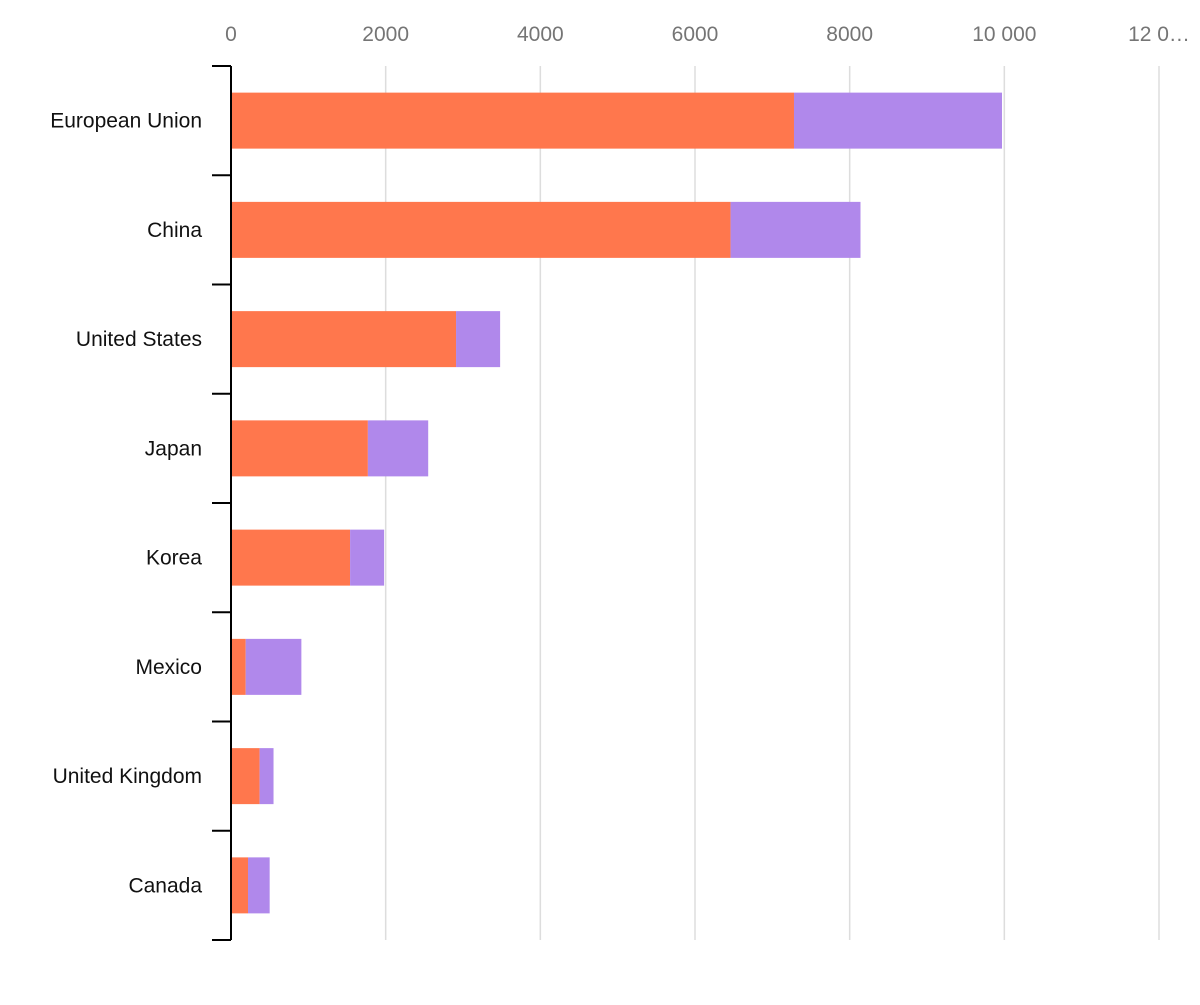  Describe the element at coordinates (231, 34) in the screenshot. I see `x-tick-label: 0` at that location.